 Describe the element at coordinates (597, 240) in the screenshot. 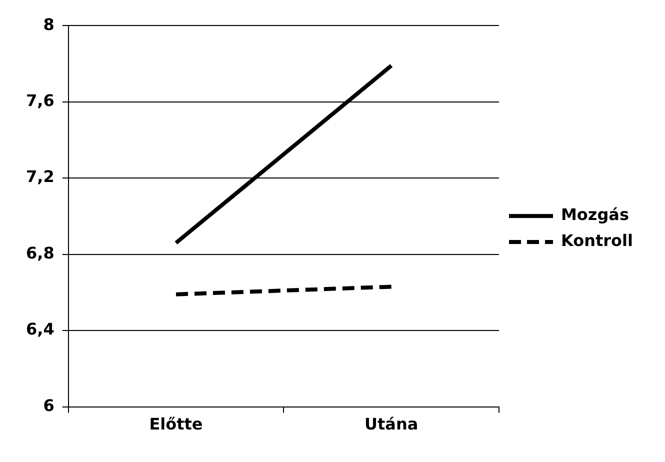

I see `legend-label: Kontroll` at that location.